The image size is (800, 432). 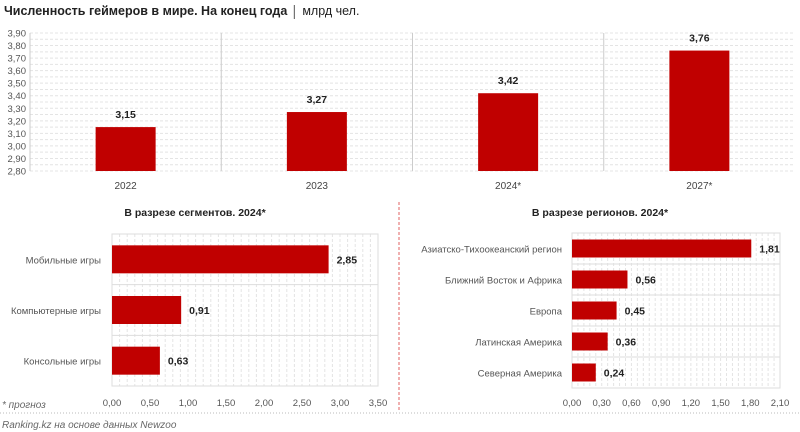 I want to click on y-tick-label: 2,80, so click(x=17, y=172).